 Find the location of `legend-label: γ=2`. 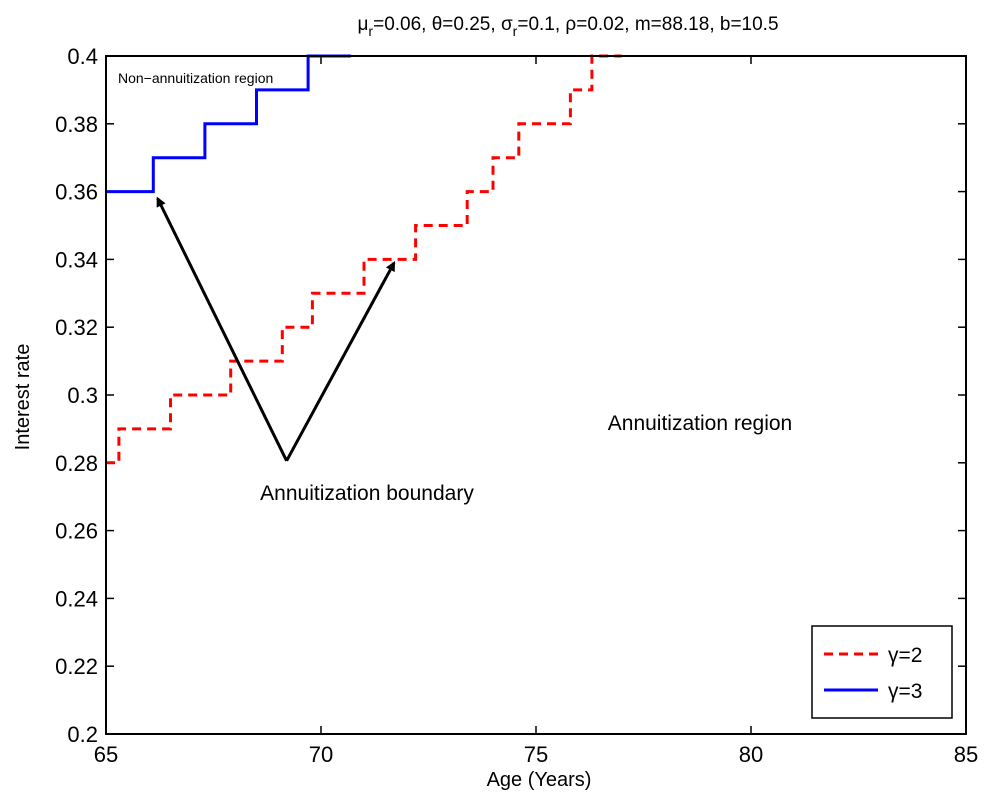

legend-label: γ=2 is located at coordinates (905, 655).